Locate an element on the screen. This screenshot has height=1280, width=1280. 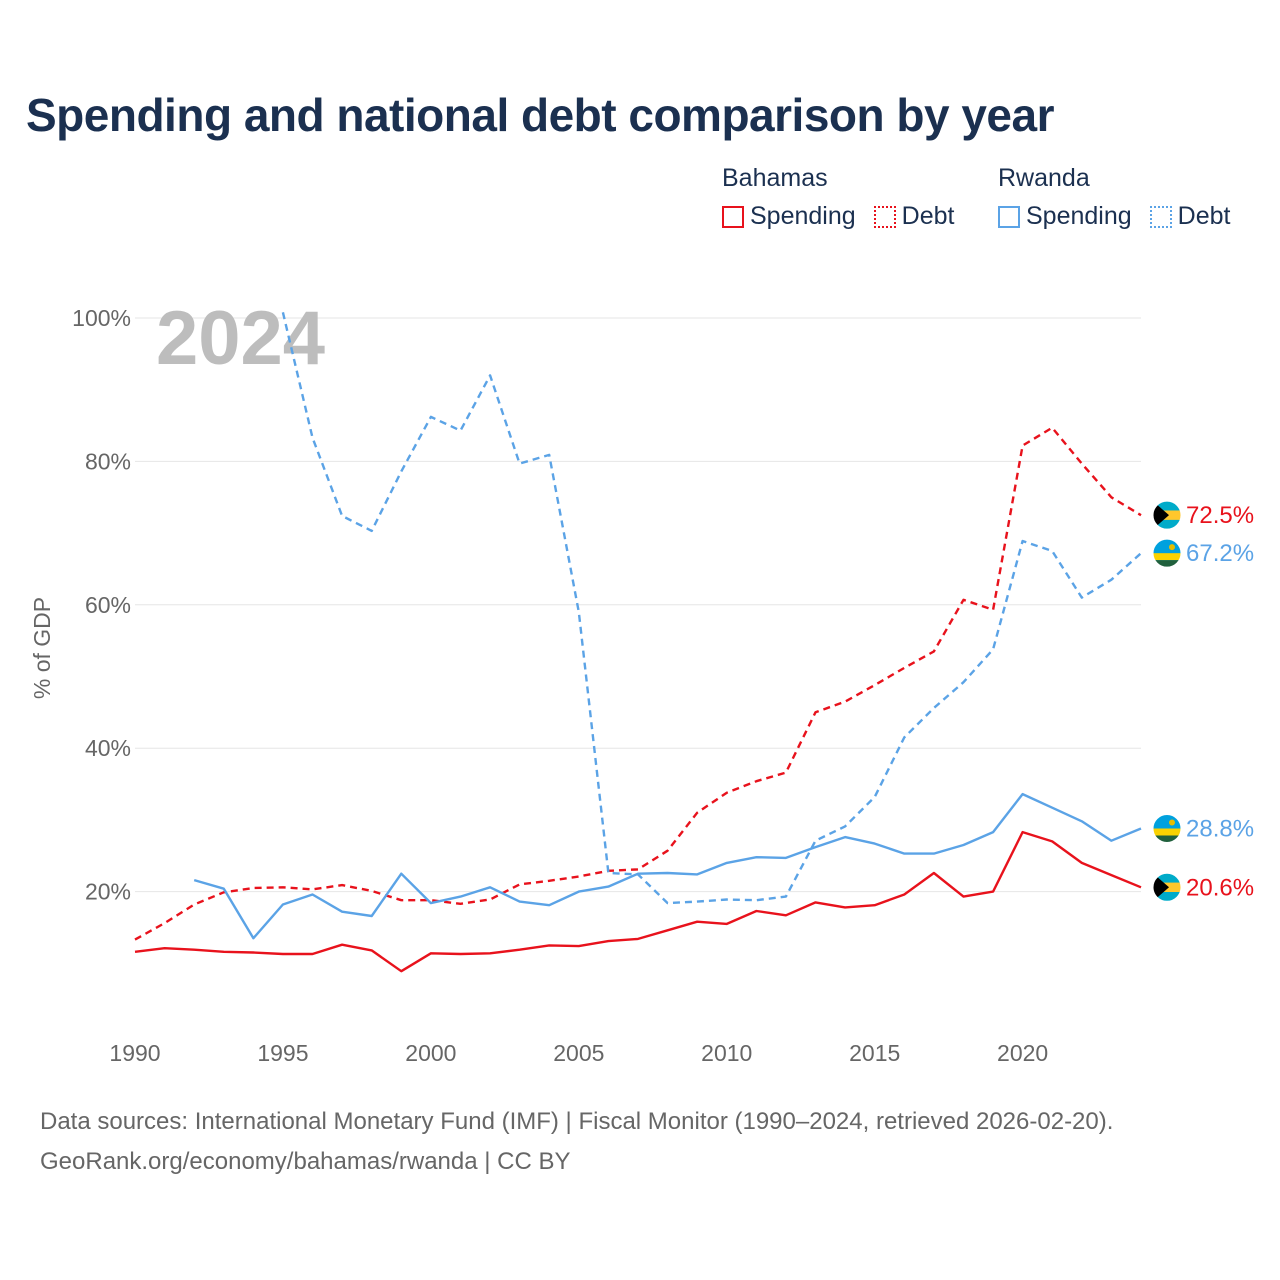
series-line-bahamas-spending is located at coordinates (638, 901).